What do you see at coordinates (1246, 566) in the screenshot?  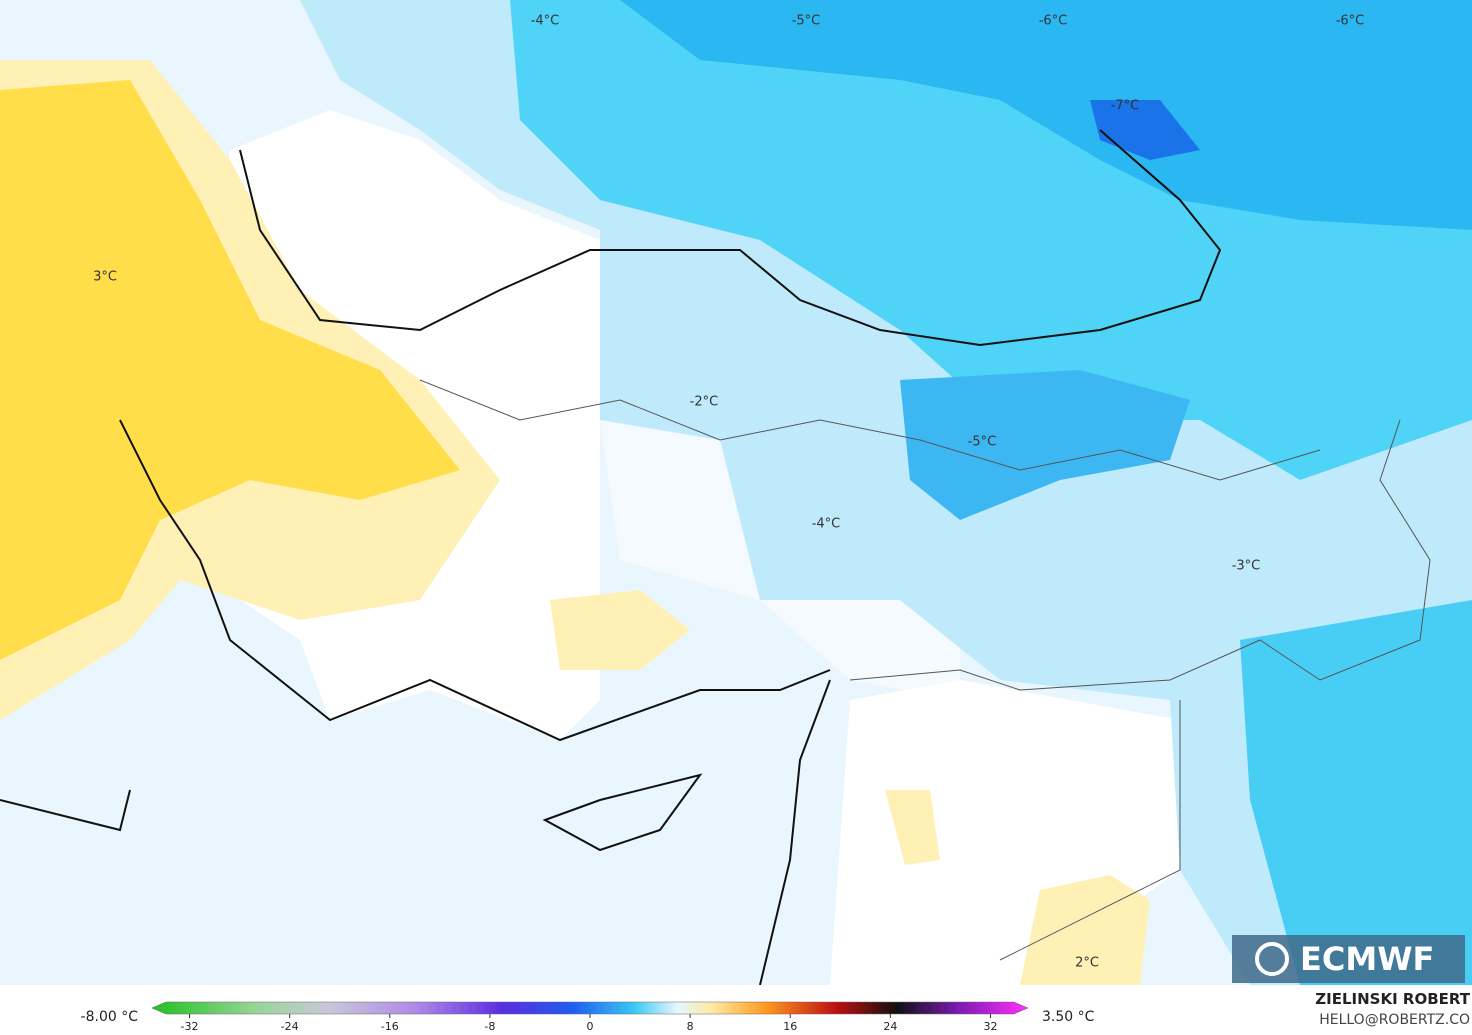 I see `temperature-label: -3°C` at bounding box center [1246, 566].